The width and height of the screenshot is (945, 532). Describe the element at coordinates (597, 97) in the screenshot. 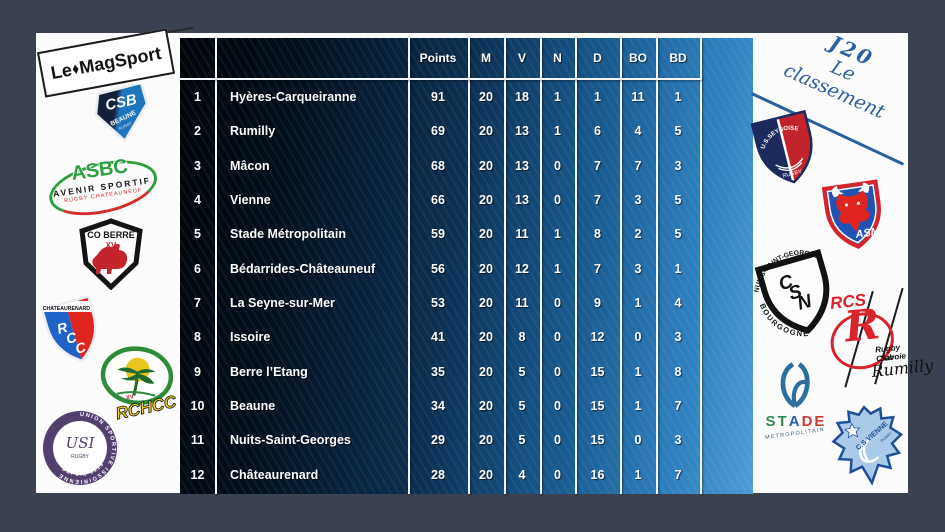

I see `d-cell: 1` at that location.